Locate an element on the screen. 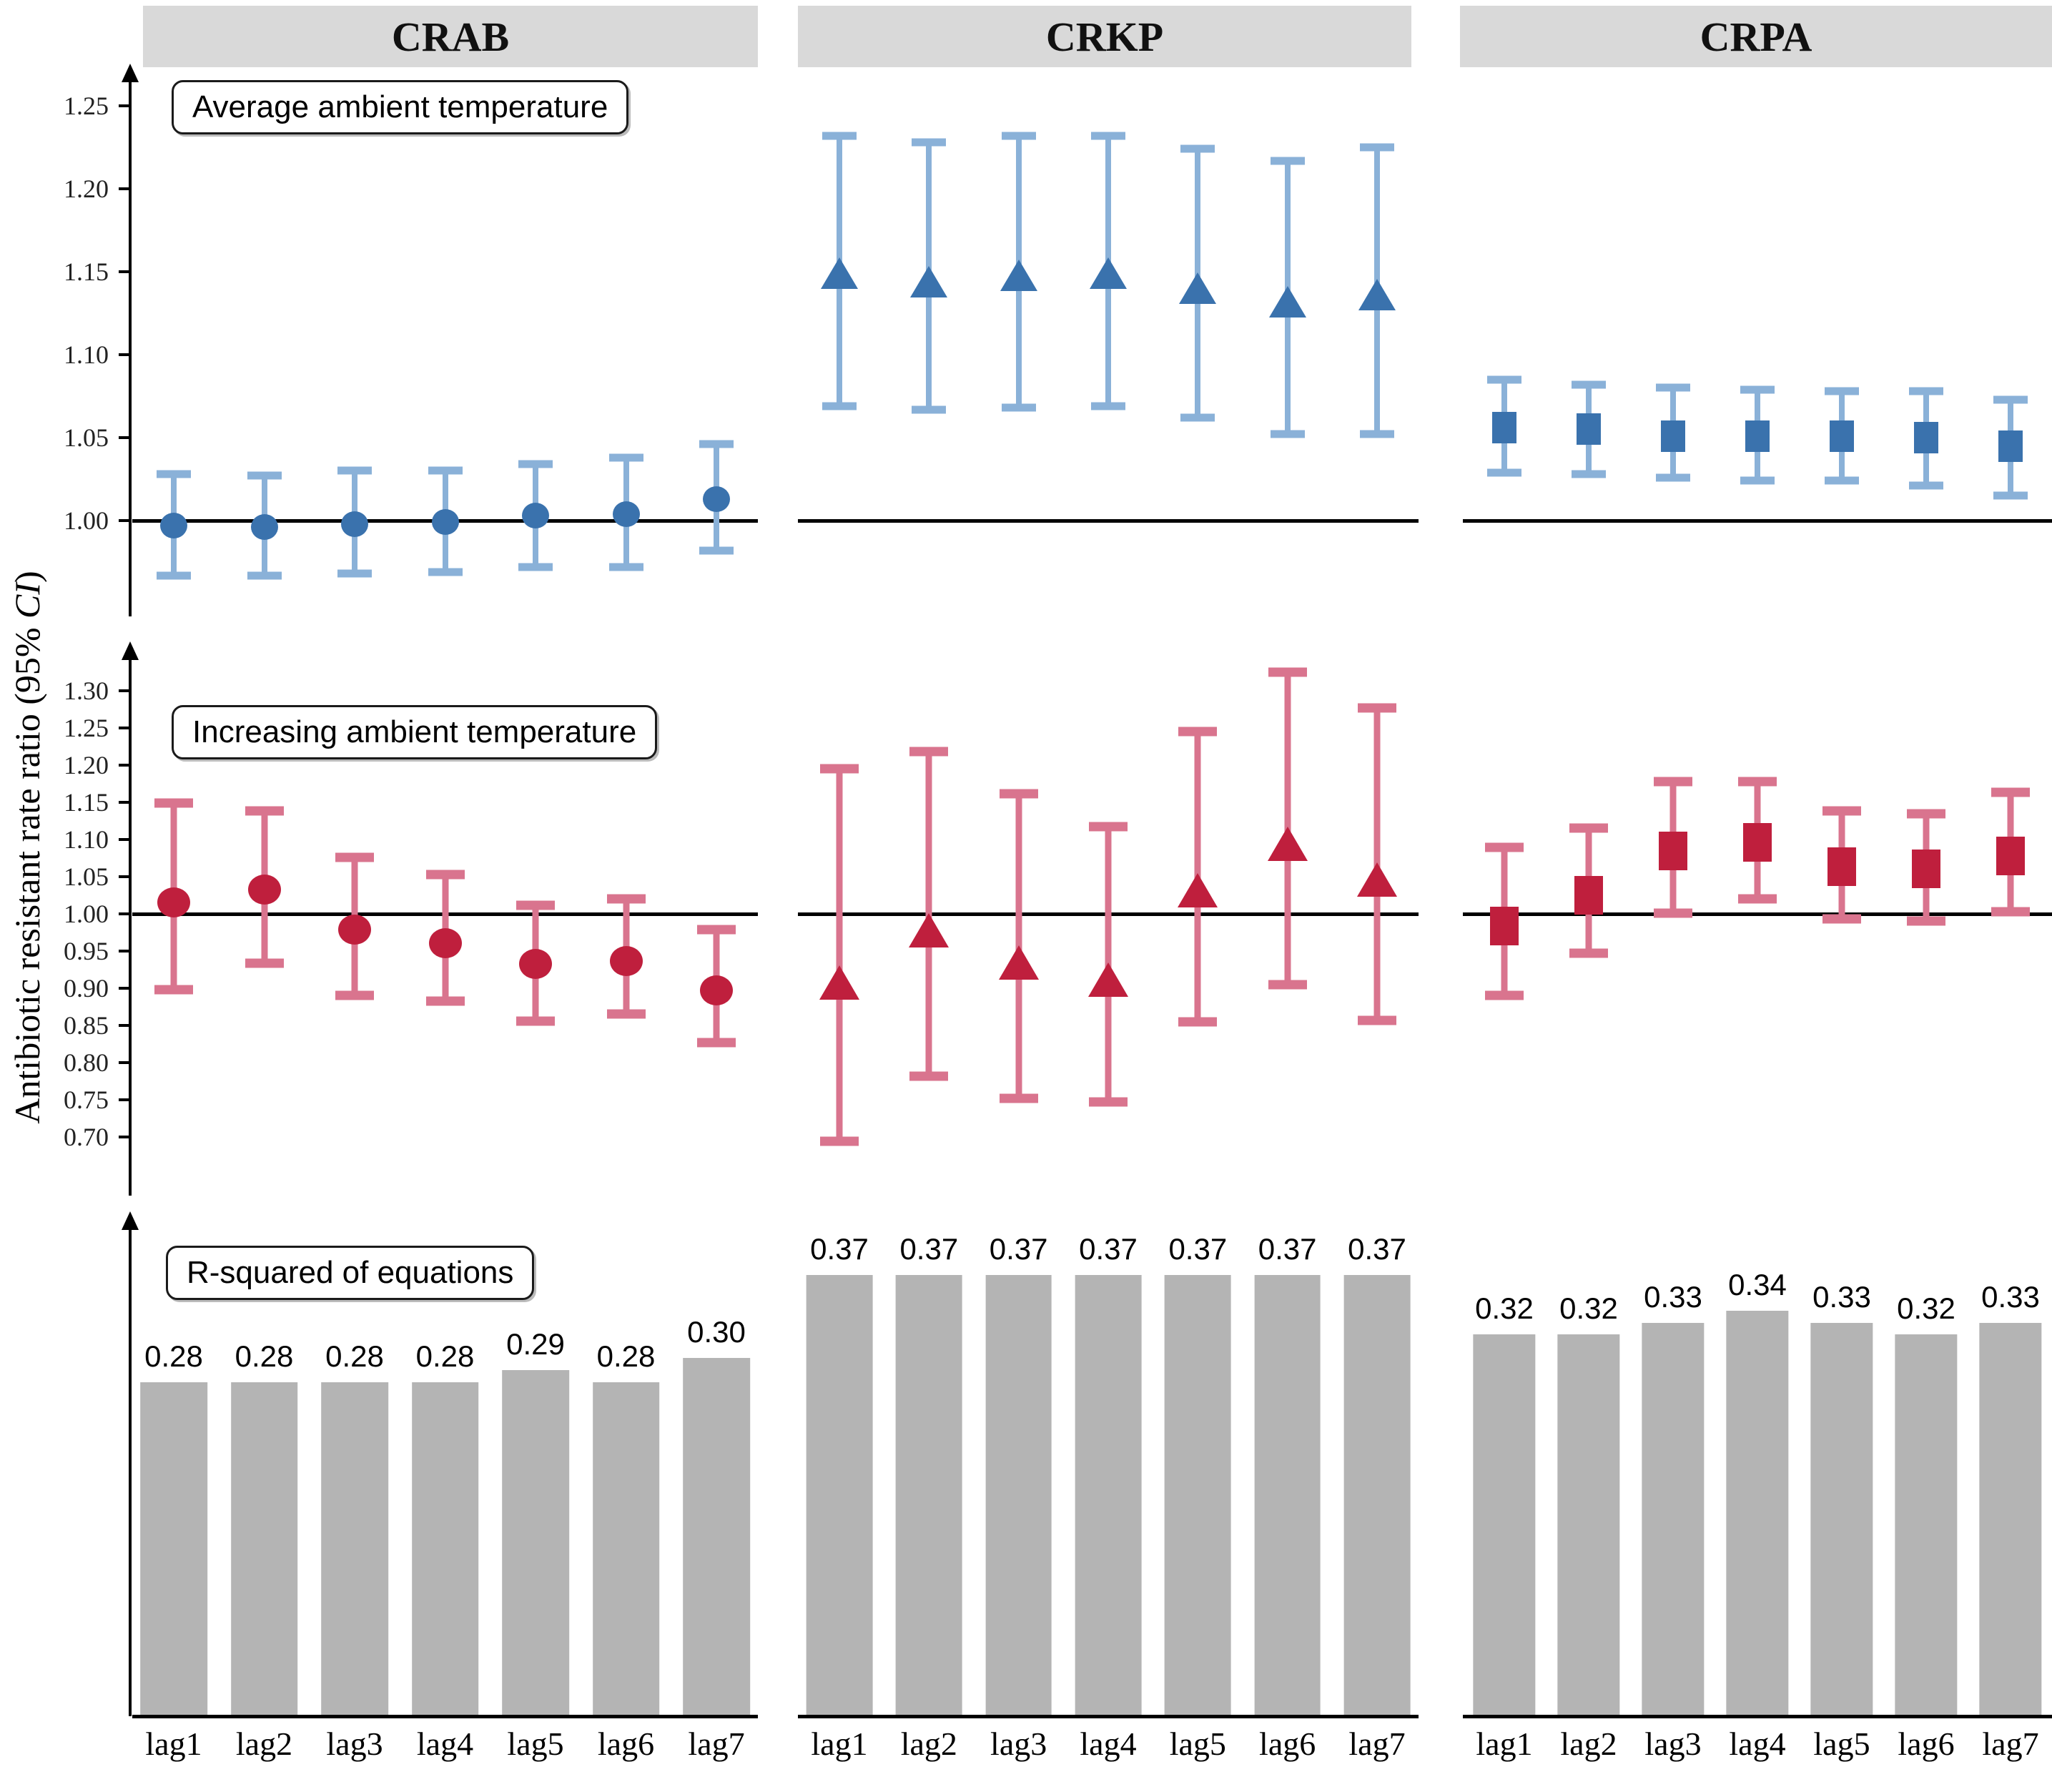 The height and width of the screenshot is (1792, 2052). x-tick-label-CRAB-lag3: lag3 is located at coordinates (354, 1743).